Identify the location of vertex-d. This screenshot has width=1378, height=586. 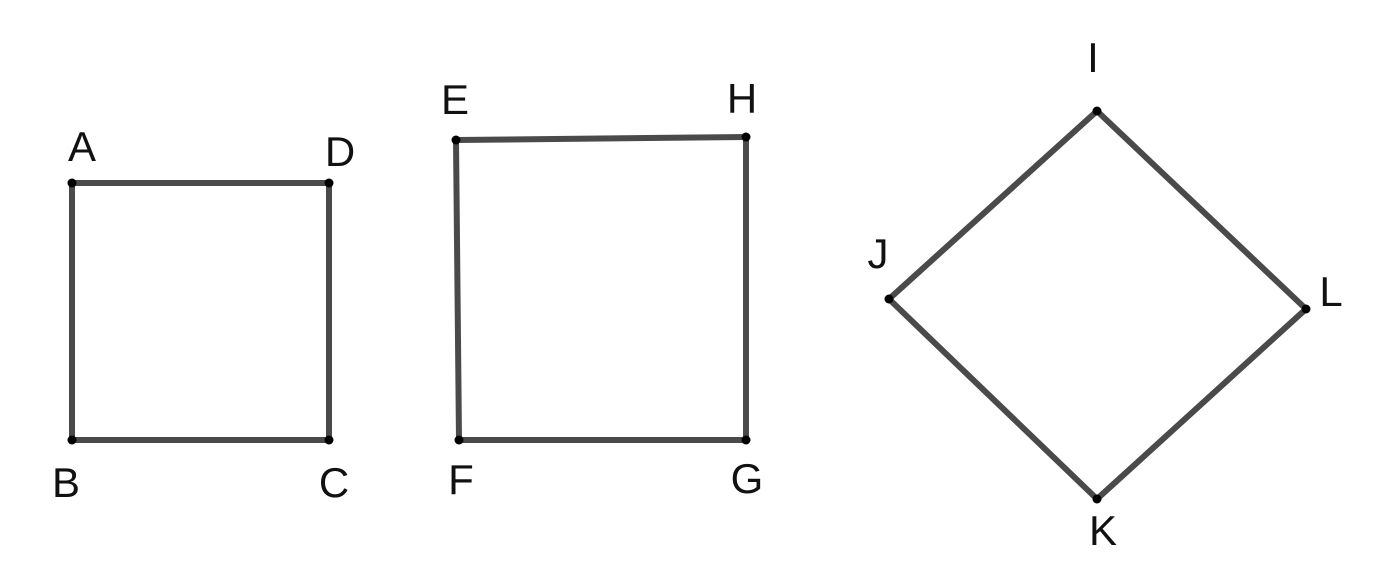
(329, 183).